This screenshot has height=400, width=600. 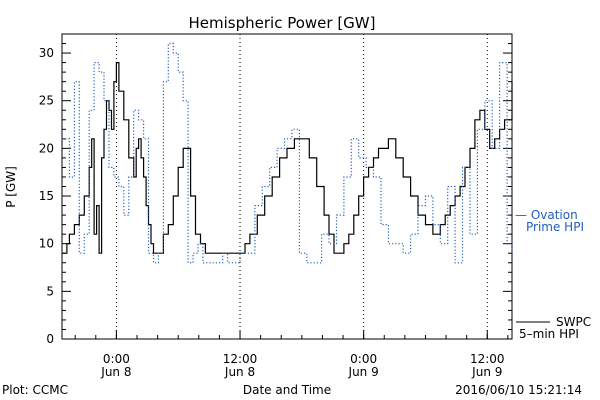 What do you see at coordinates (11, 187) in the screenshot?
I see `y-axis-label: P [GW]` at bounding box center [11, 187].